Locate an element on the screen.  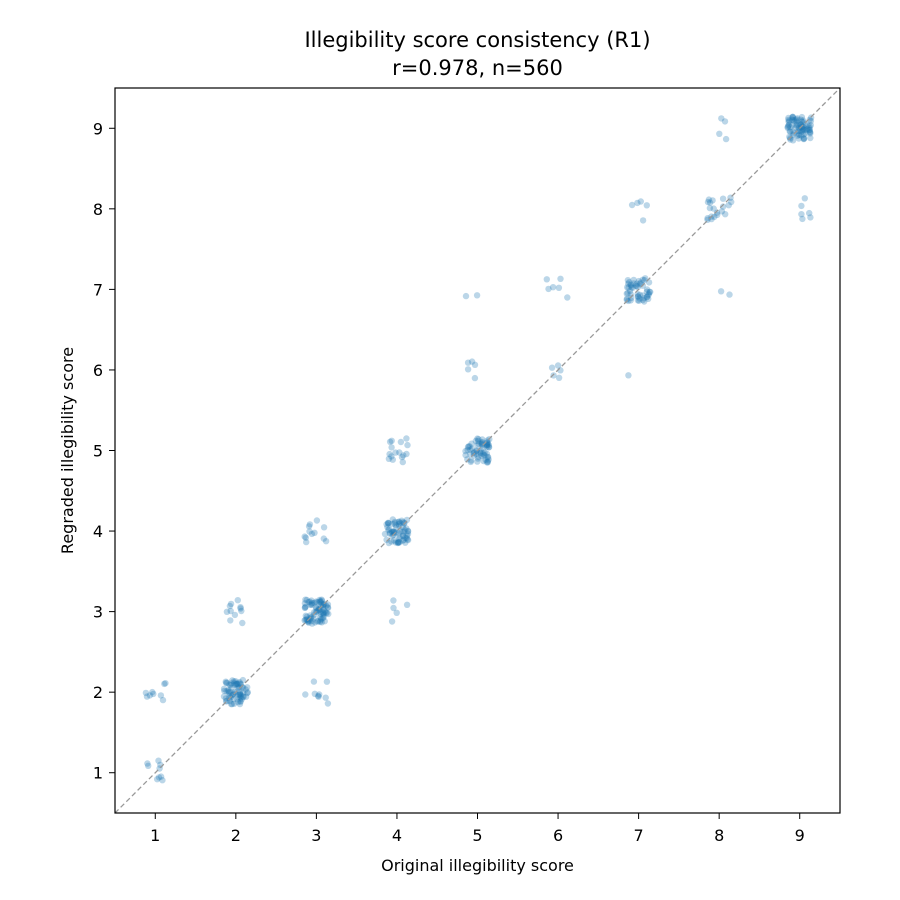
x-tick-label: 8 is located at coordinates (719, 835).